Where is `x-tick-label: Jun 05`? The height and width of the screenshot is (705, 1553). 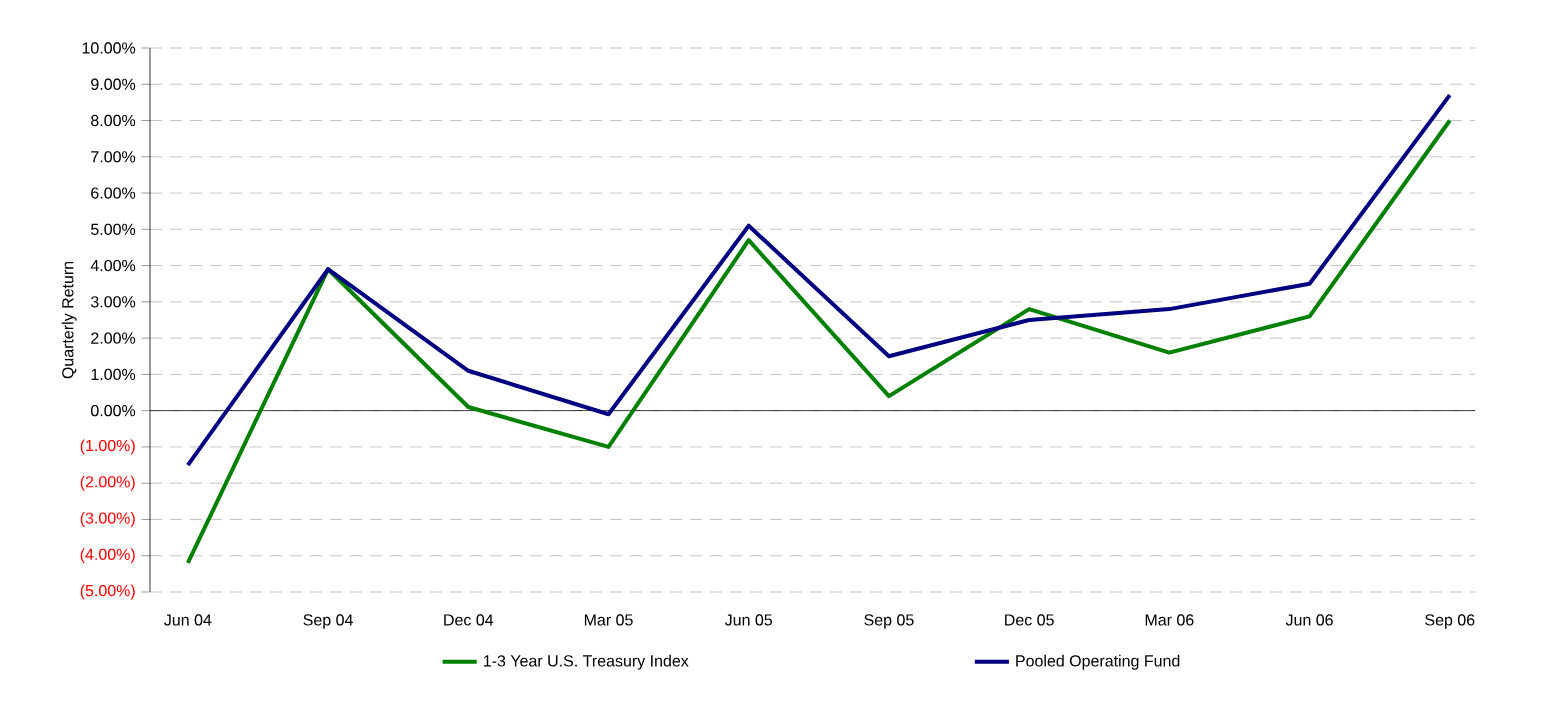
x-tick-label: Jun 05 is located at coordinates (748, 620).